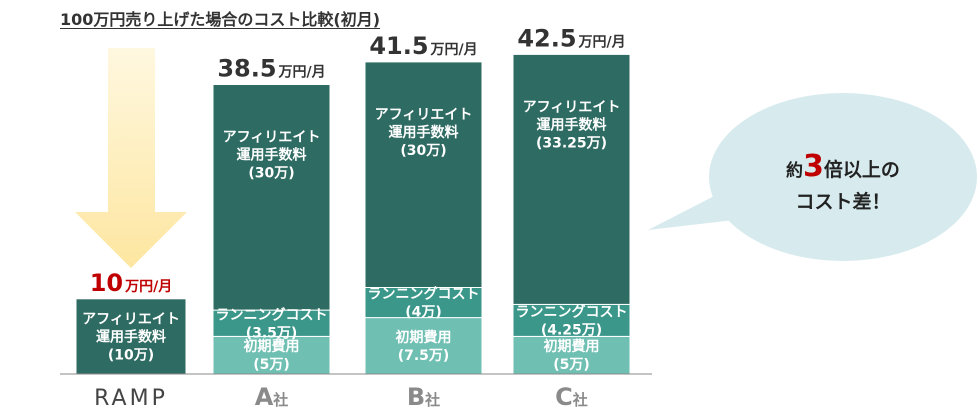 This screenshot has width=978, height=412. Describe the element at coordinates (691, 211) in the screenshot. I see `callout-bubble-tail` at that location.